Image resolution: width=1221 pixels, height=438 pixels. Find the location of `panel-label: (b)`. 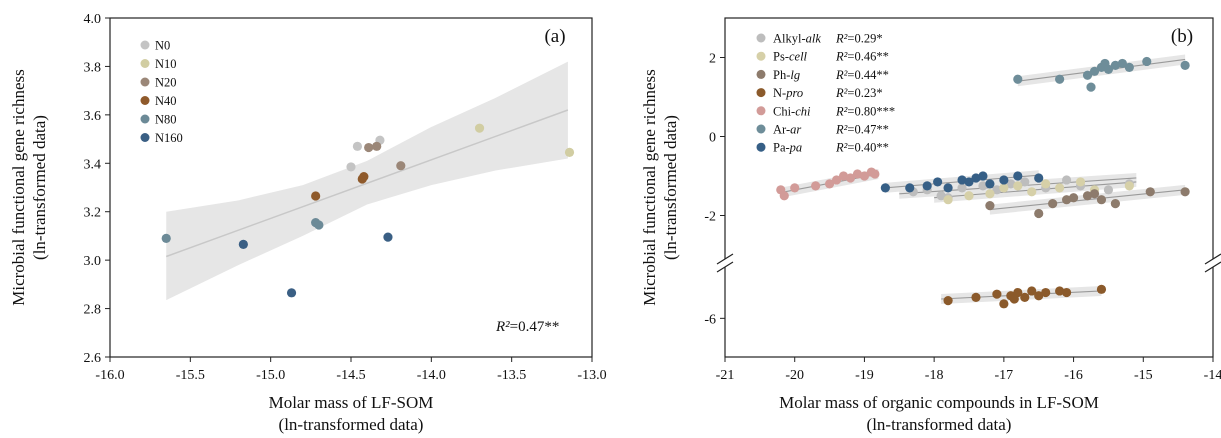

panel-label: (b) is located at coordinates (1182, 36).